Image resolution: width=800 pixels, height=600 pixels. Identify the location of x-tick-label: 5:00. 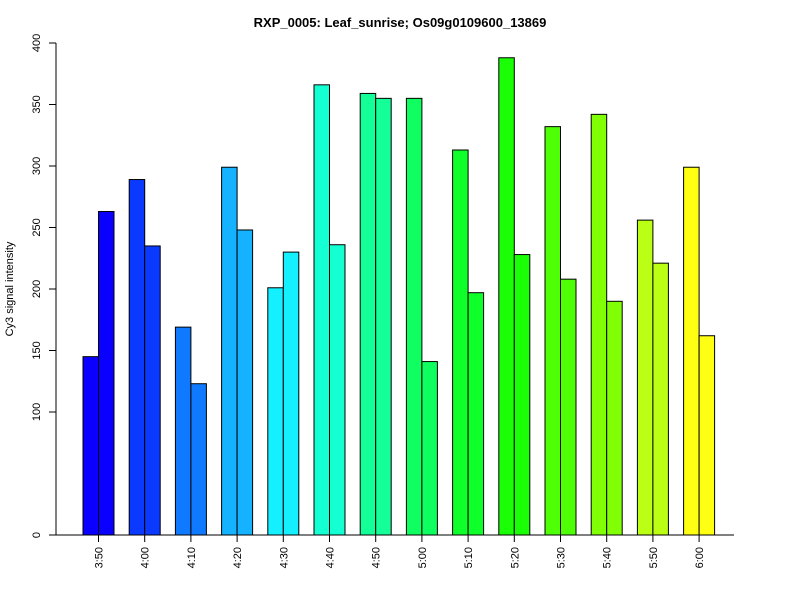
(423, 557).